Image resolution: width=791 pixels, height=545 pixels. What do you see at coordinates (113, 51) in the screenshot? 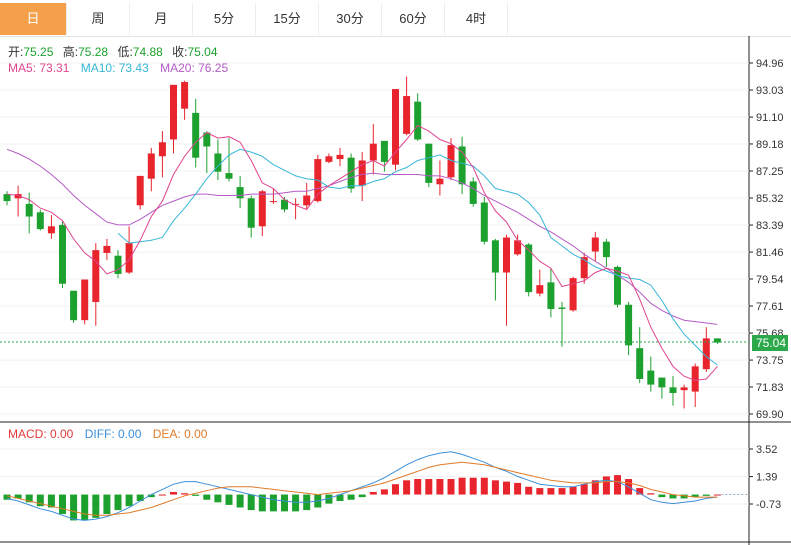
I see `ohlc-readout: 开:75.25 高:75.28 低:74.88 收:75.04` at bounding box center [113, 51].